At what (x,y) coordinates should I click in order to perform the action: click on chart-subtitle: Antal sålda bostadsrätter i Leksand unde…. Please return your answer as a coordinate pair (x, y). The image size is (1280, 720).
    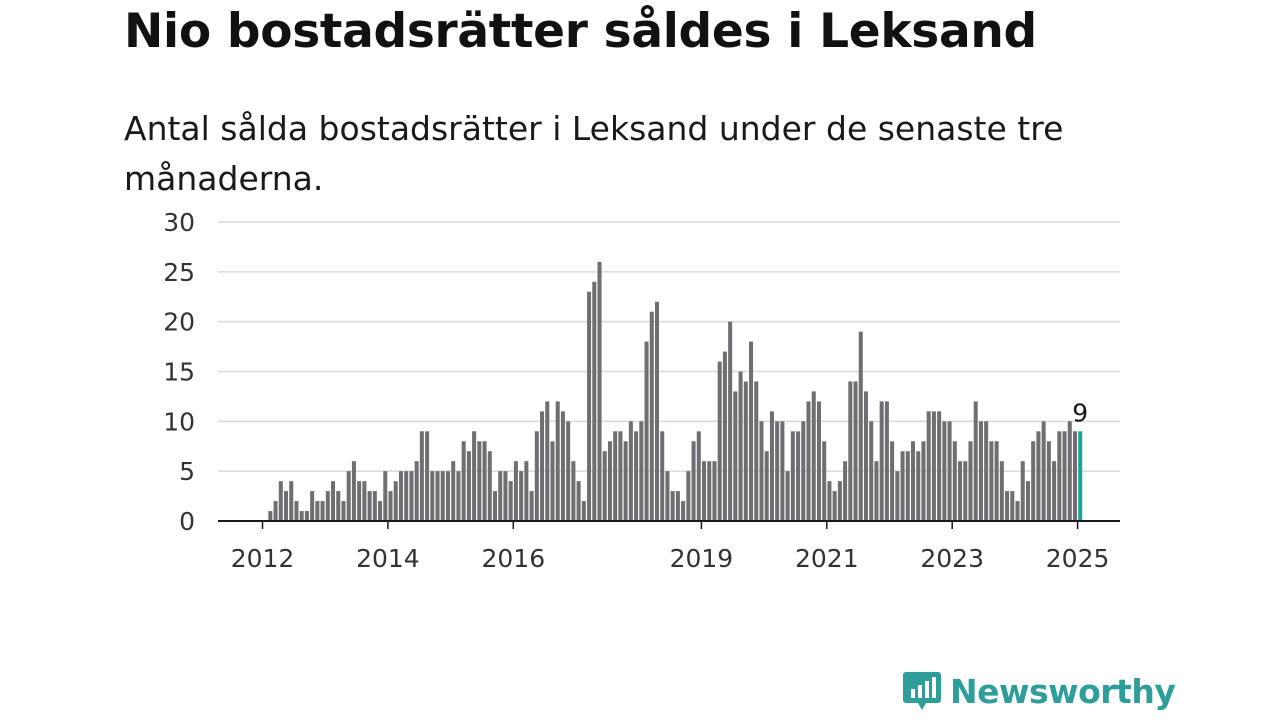
    Looking at the image, I should click on (594, 153).